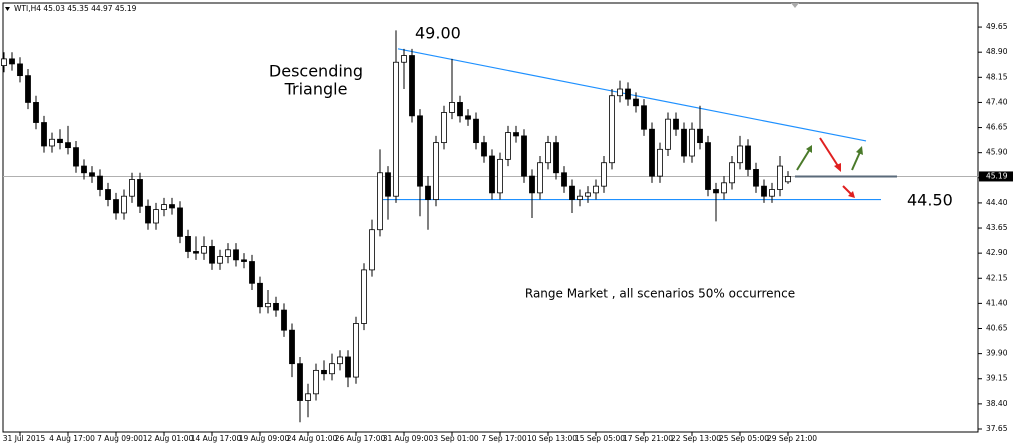 The width and height of the screenshot is (1024, 446). What do you see at coordinates (312, 438) in the screenshot?
I see `x-tick-label: 24 Aug 01:00` at bounding box center [312, 438].